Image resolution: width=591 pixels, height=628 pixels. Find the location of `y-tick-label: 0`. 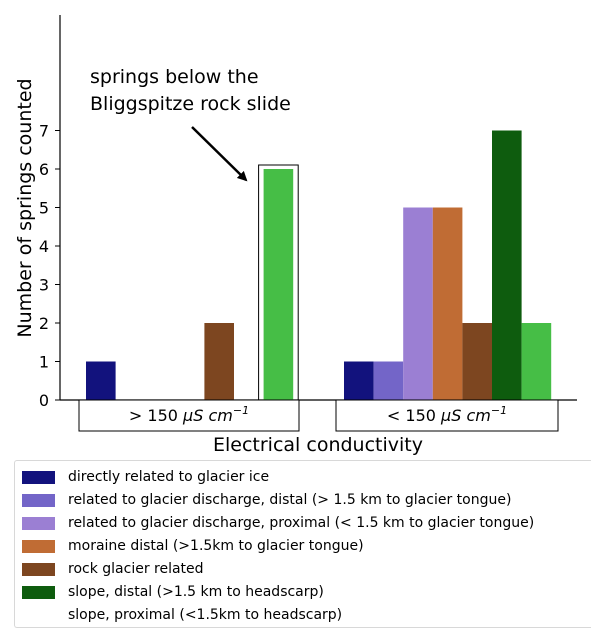

y-tick-label: 0 is located at coordinates (44, 400).